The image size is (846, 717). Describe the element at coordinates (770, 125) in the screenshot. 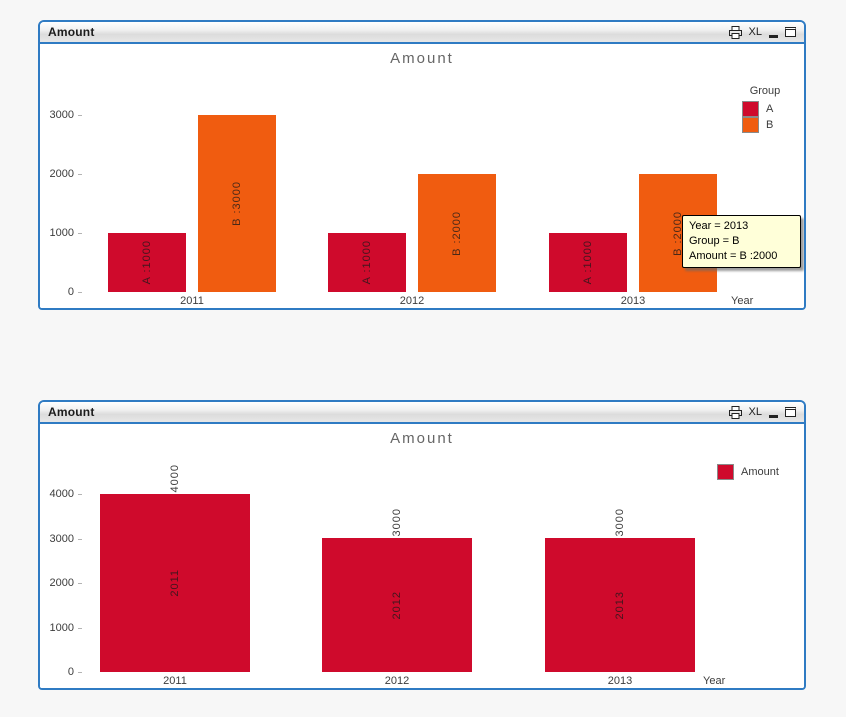

I see `legend-label-b: B` at that location.